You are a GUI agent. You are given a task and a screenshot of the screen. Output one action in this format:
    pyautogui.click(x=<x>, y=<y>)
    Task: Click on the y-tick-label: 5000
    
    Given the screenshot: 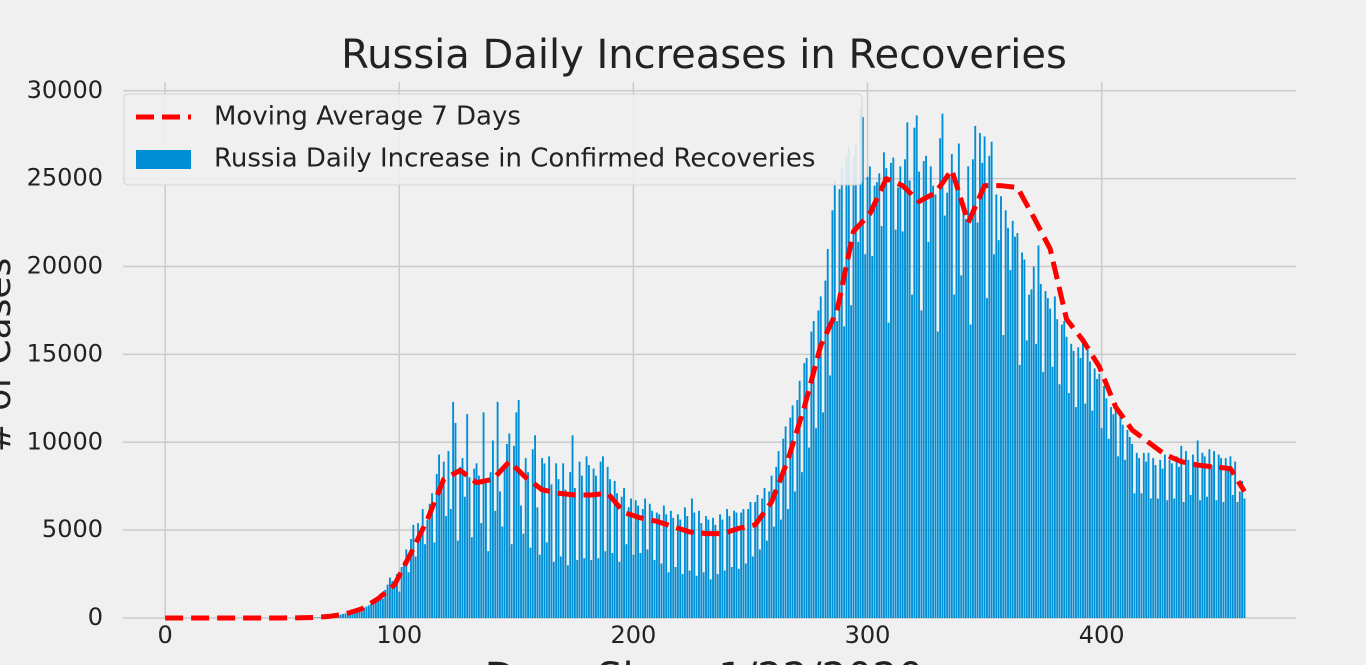 What is the action you would take?
    pyautogui.click(x=72, y=529)
    